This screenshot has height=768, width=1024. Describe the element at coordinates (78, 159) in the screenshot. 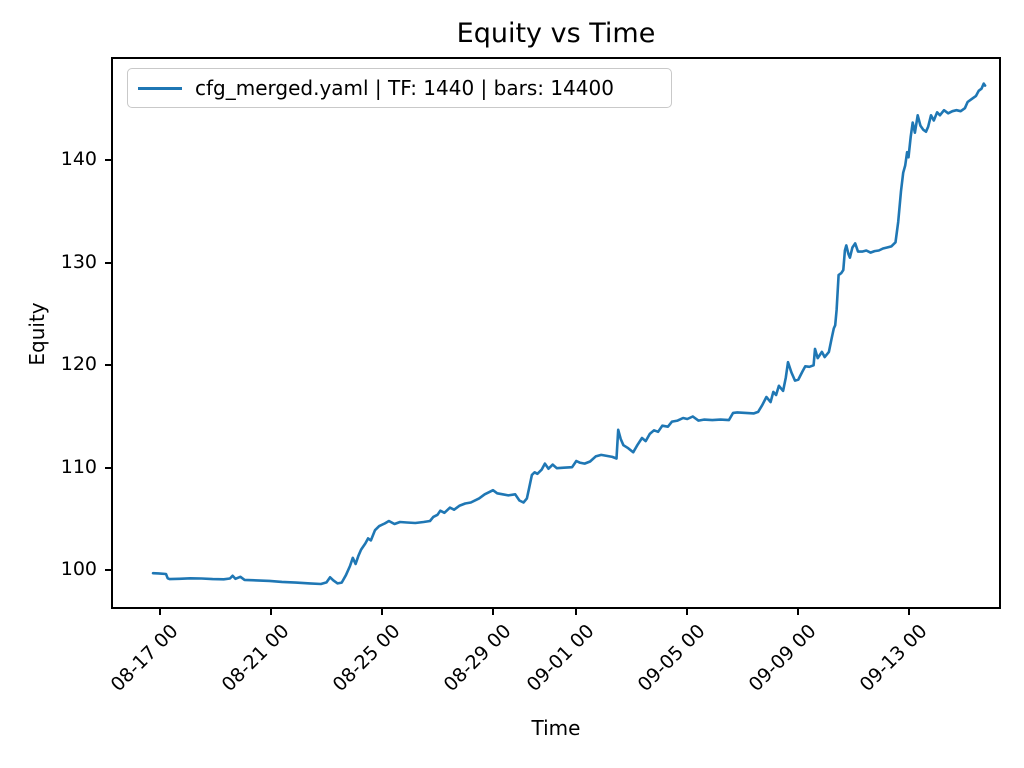

I see `y-tick-label: 140` at that location.